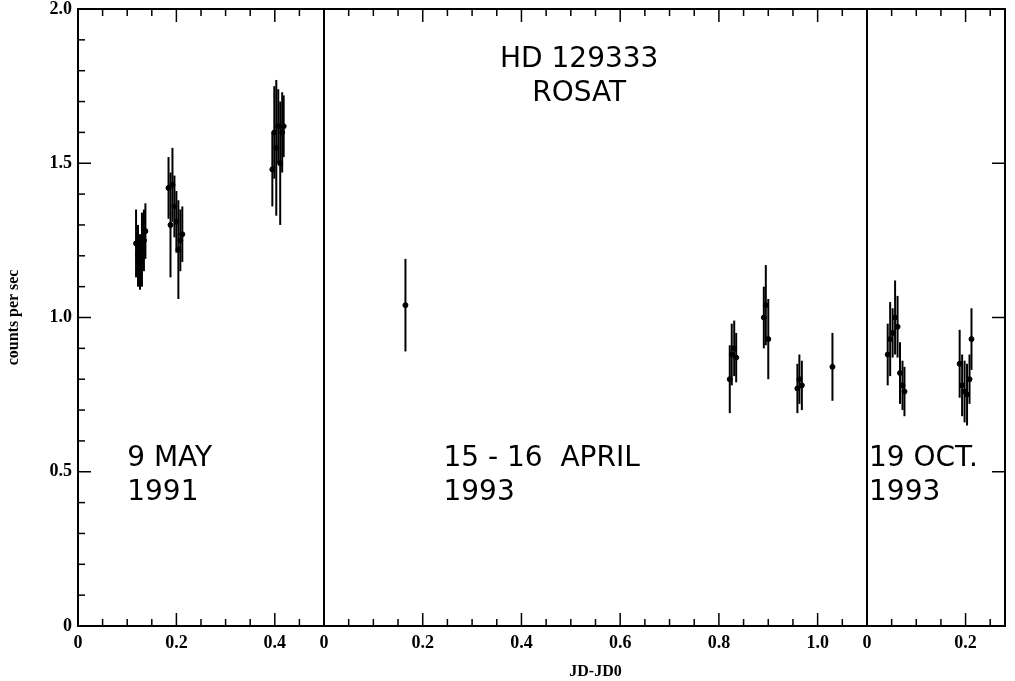 The height and width of the screenshot is (681, 1015). I want to click on x-axis-title: JD-JD0, so click(595, 670).